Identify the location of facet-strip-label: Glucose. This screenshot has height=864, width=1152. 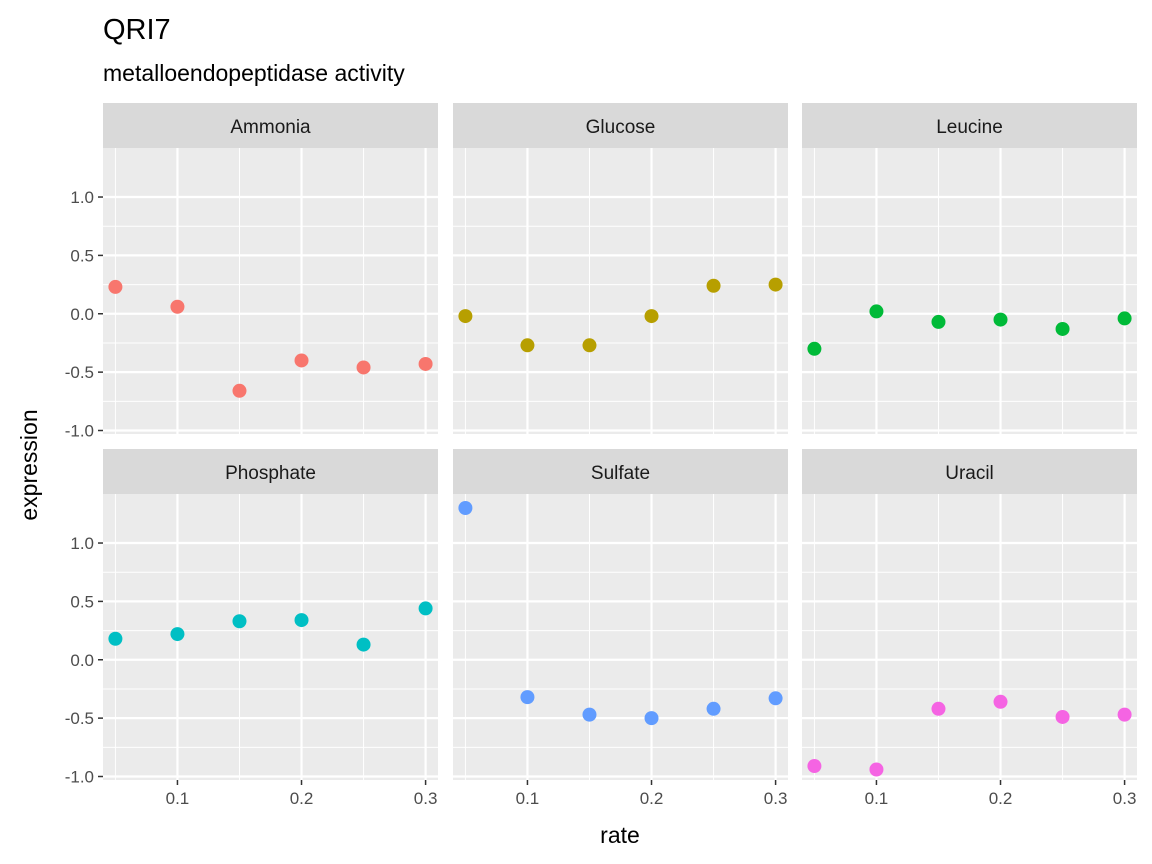
(621, 127).